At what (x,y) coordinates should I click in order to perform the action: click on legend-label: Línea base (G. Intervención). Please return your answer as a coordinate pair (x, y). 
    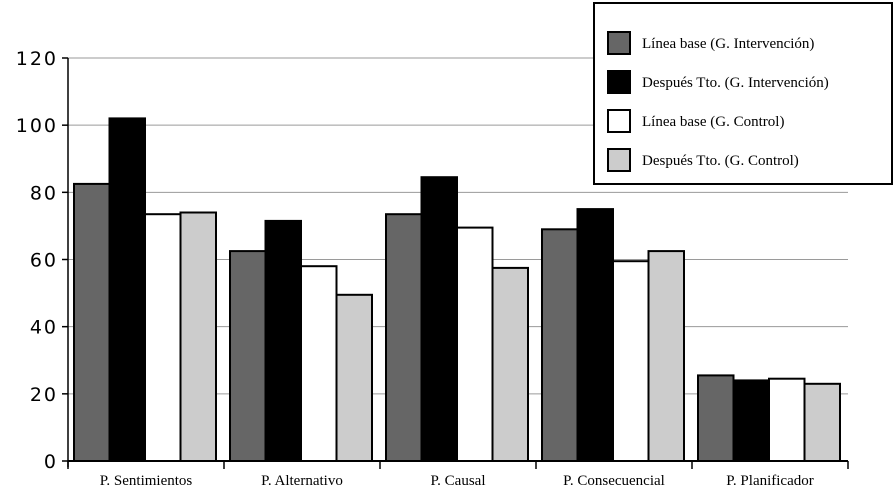
    Looking at the image, I should click on (728, 44).